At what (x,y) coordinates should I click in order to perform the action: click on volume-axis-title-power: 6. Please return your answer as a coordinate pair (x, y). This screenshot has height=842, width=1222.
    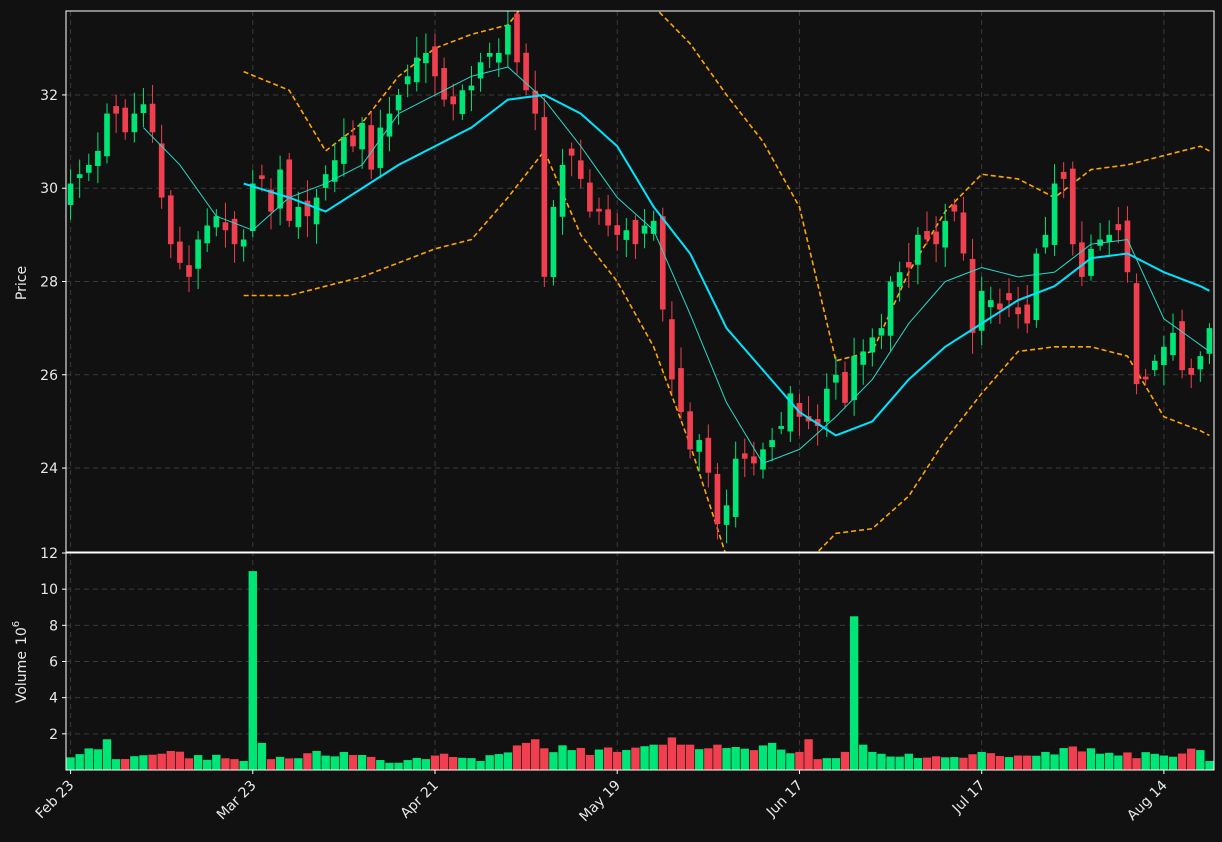
    Looking at the image, I should click on (16, 624).